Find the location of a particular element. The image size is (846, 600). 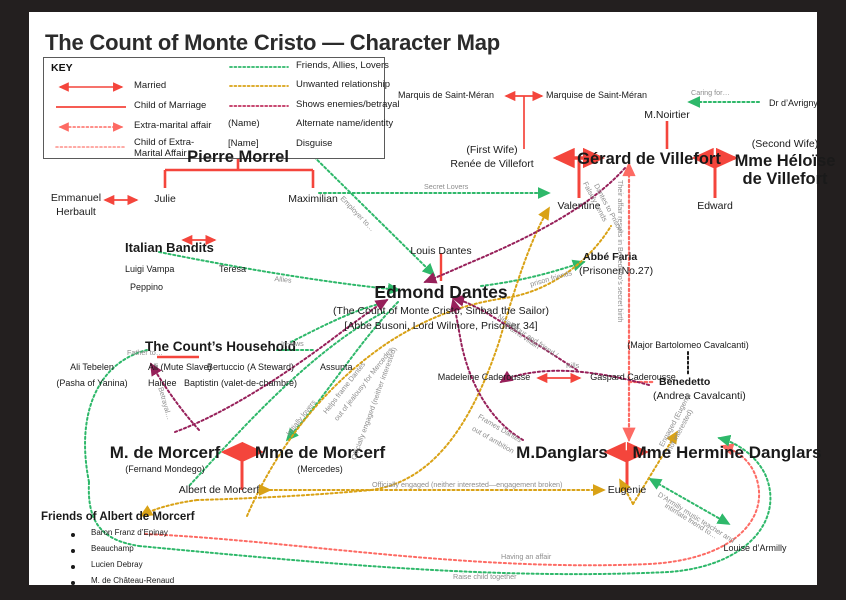

list-item-chateau-renaud: M. de Château-Renaud is located at coordinates (133, 580).